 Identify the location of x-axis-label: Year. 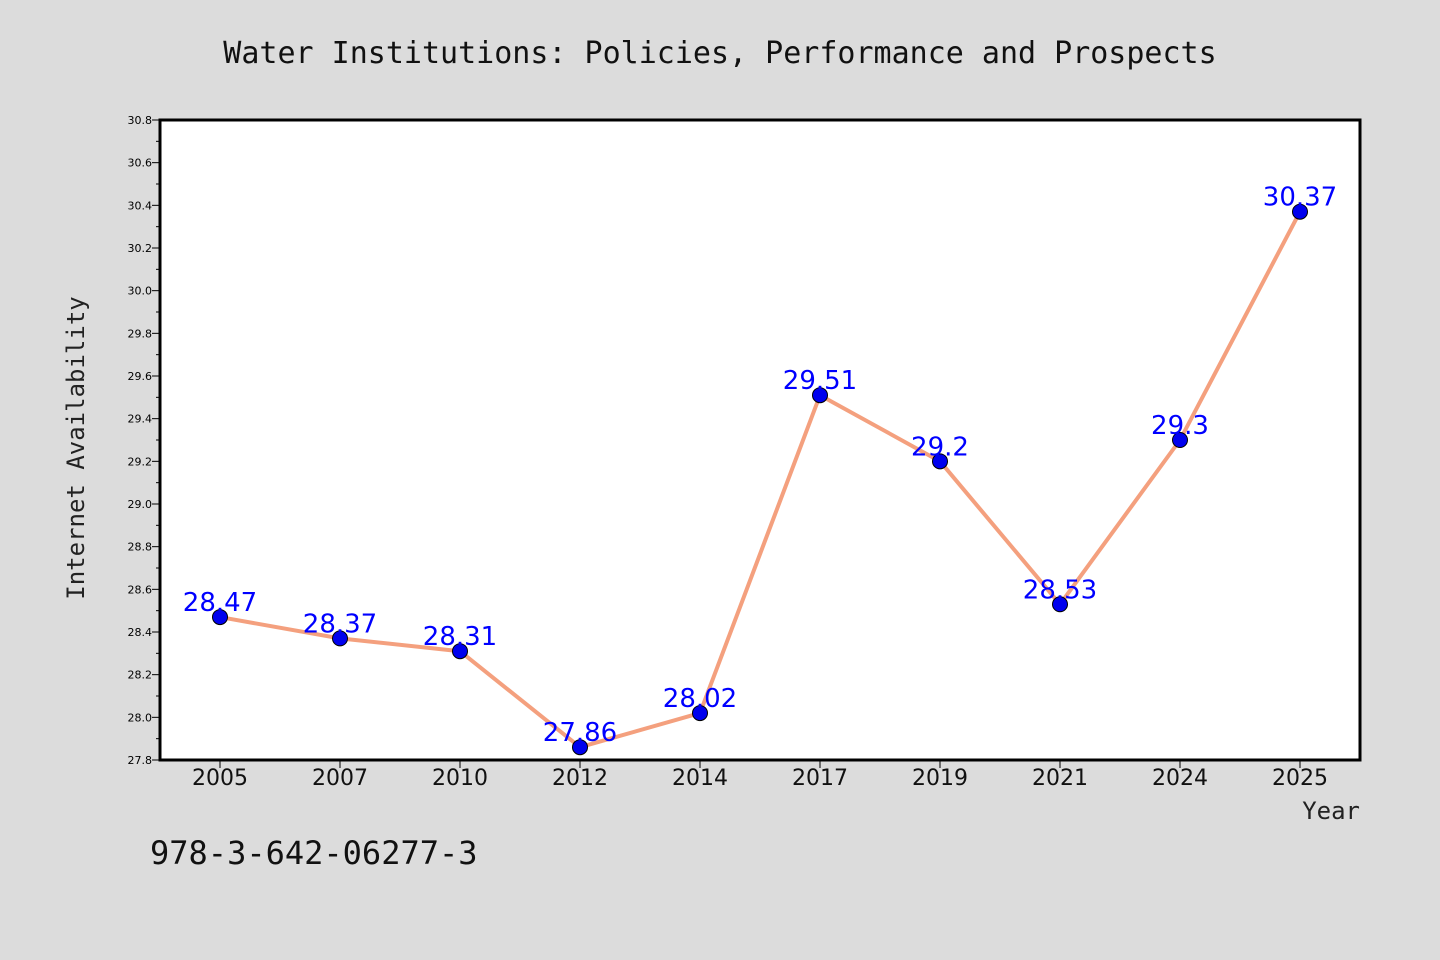
(1331, 811).